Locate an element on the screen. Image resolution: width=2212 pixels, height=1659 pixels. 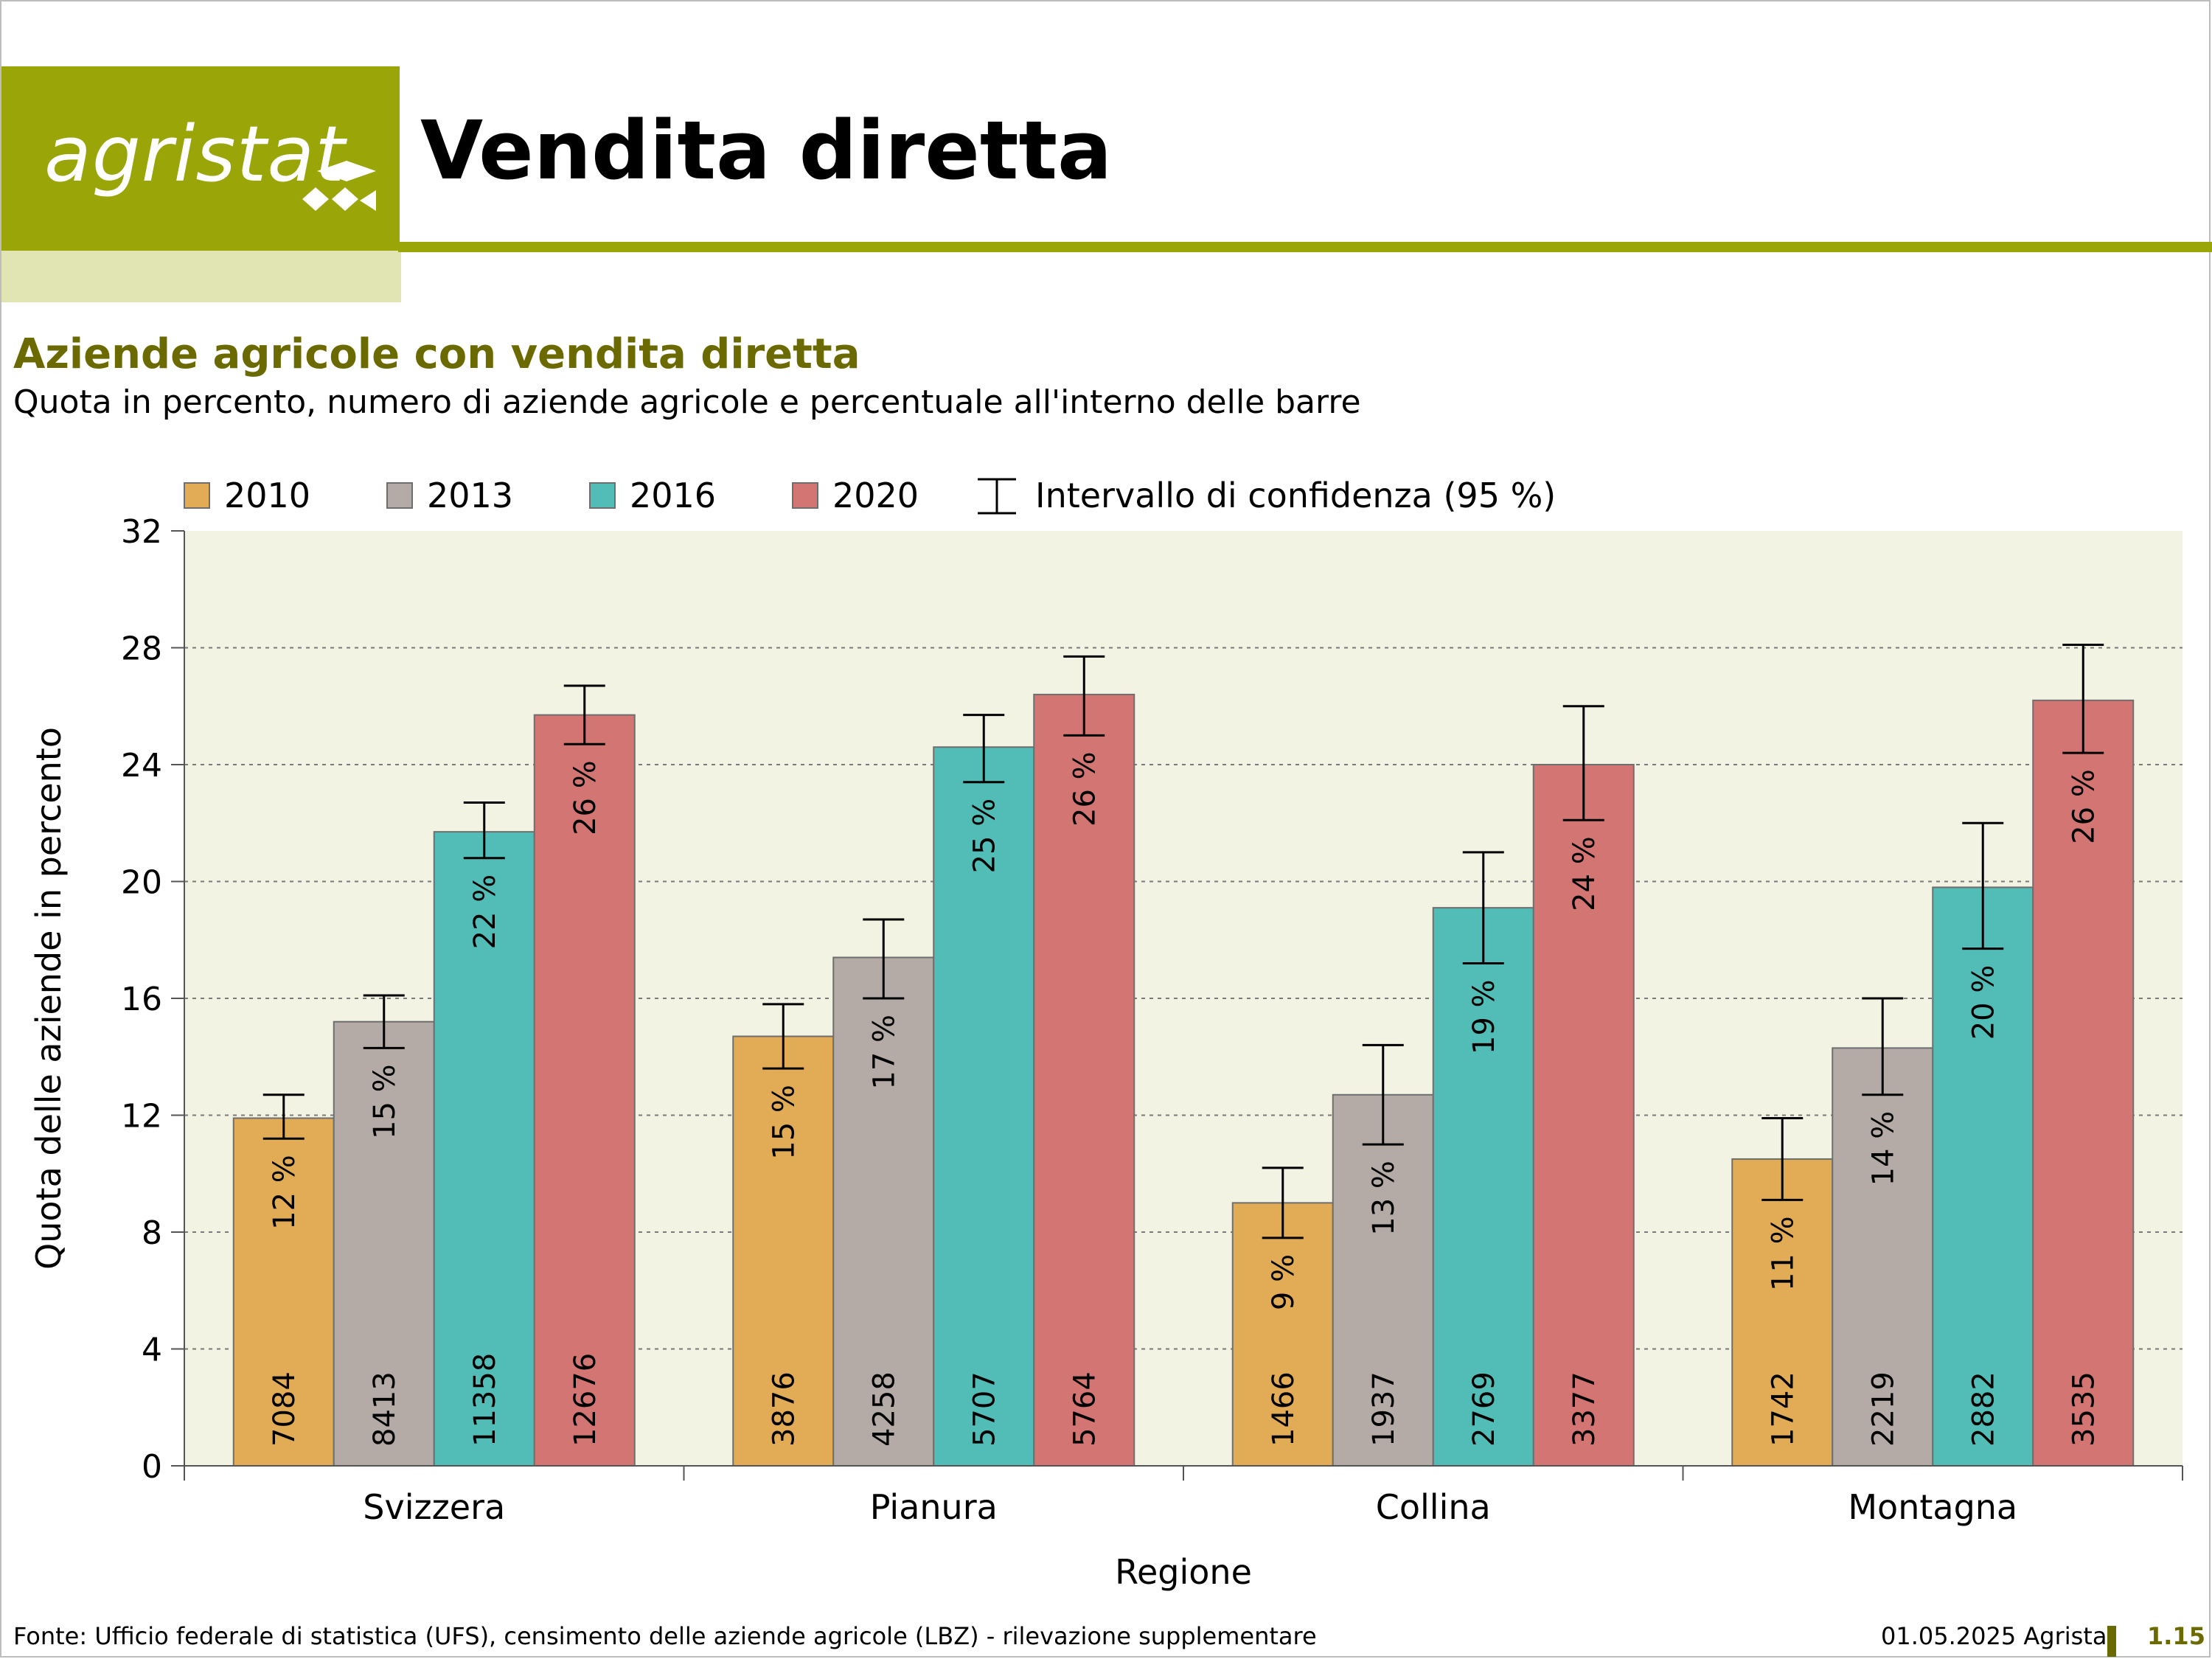
bar-count-label: 1742 is located at coordinates (1783, 1409).